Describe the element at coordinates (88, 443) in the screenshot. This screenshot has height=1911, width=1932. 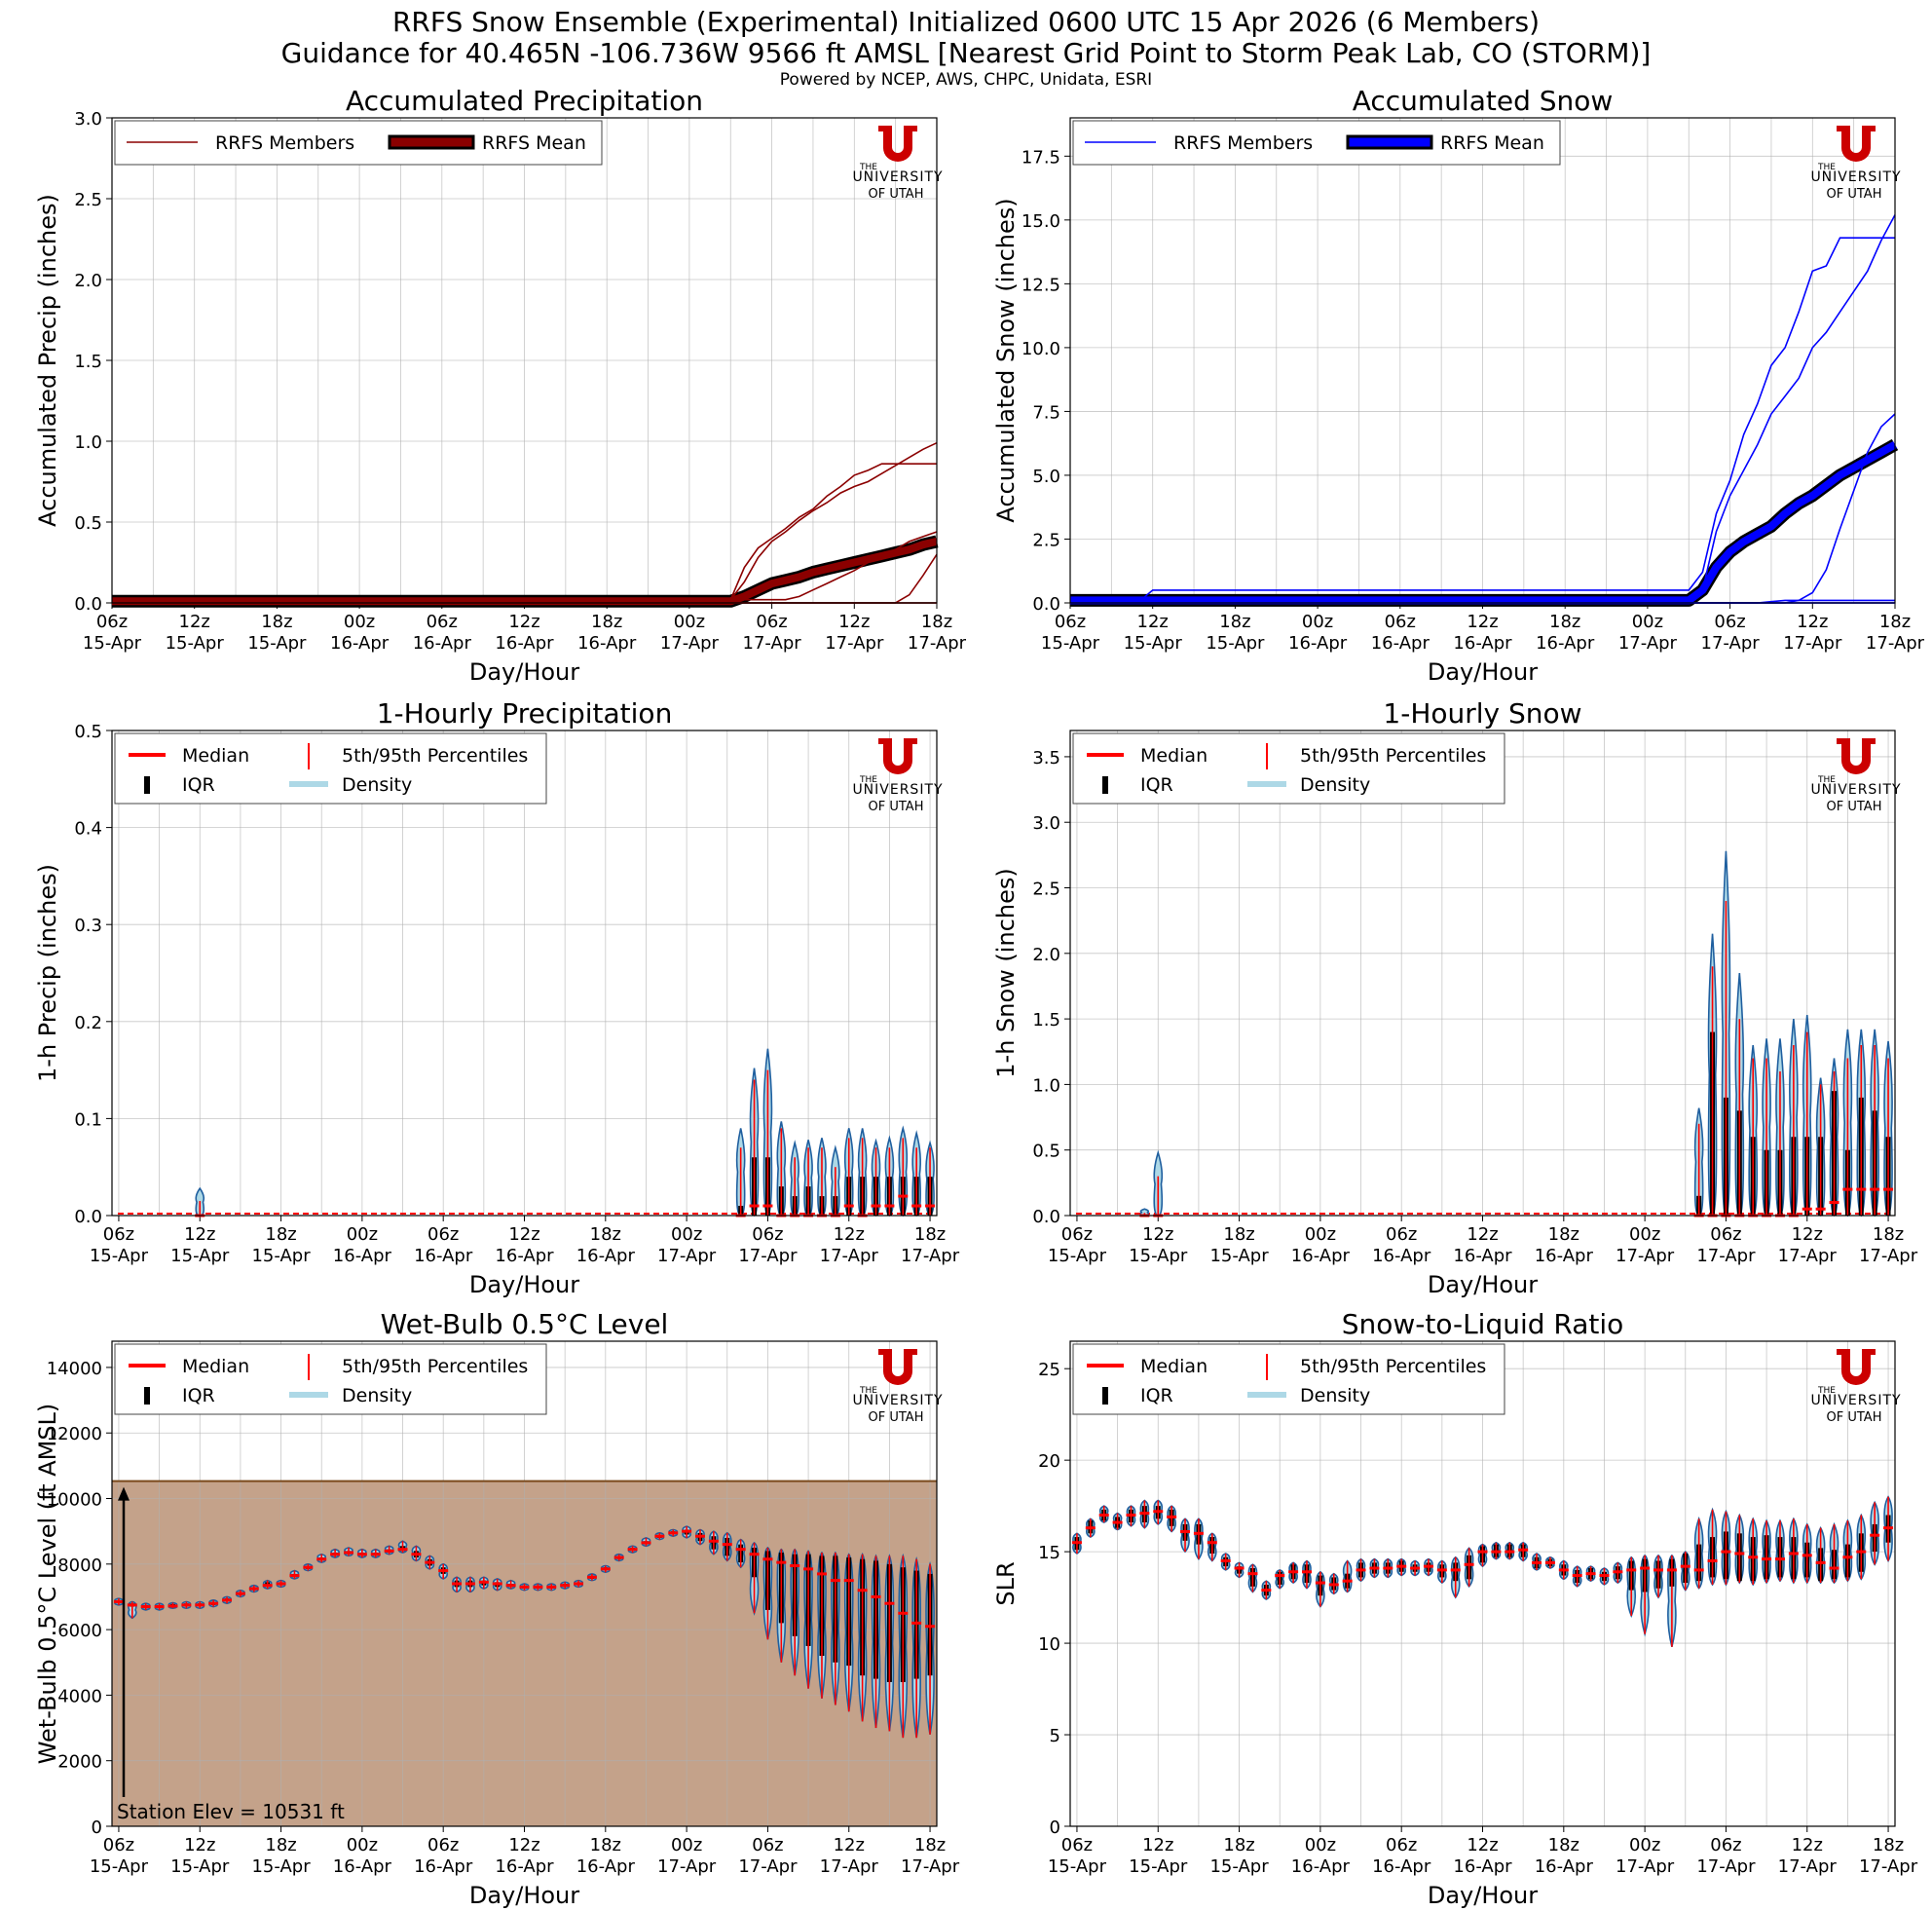
I see `y-tick-label: 1.0` at that location.